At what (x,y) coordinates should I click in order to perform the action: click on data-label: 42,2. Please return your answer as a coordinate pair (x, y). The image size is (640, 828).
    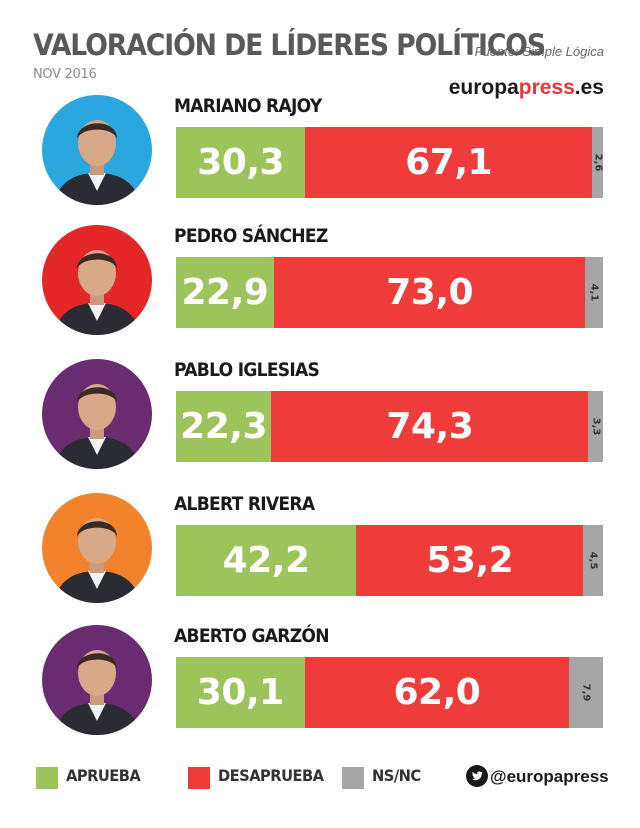
    Looking at the image, I should click on (266, 560).